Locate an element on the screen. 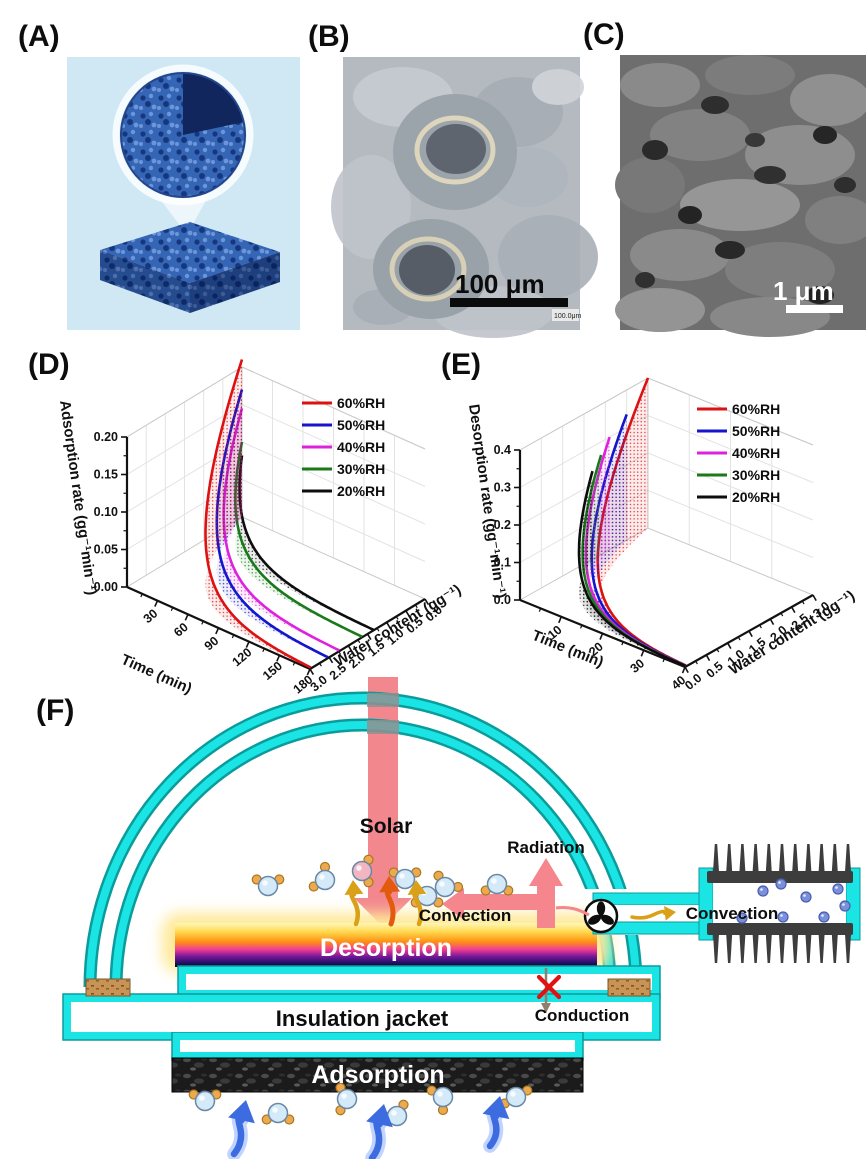  tick-label: 30 is located at coordinates (151, 616).